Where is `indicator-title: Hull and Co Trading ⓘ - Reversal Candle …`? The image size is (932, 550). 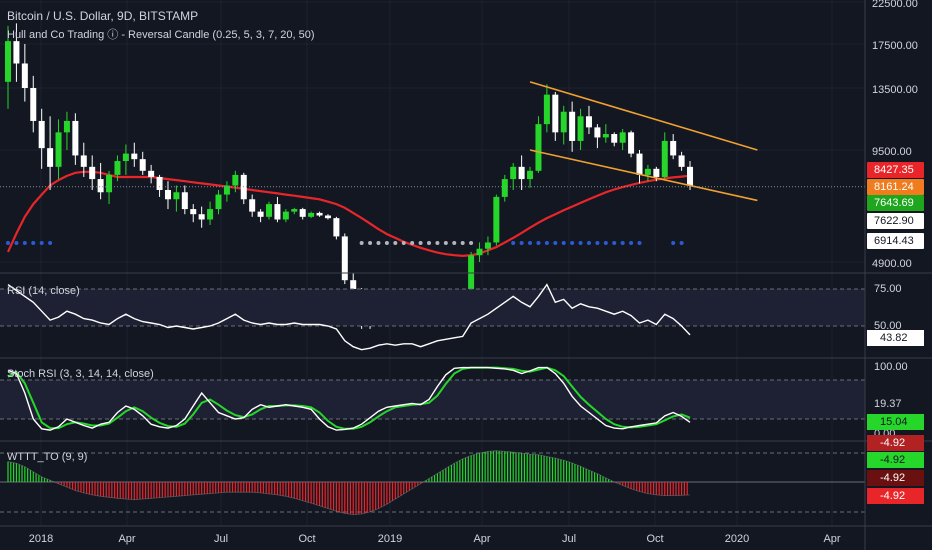 indicator-title: Hull and Co Trading ⓘ - Reversal Candle … is located at coordinates (161, 35).